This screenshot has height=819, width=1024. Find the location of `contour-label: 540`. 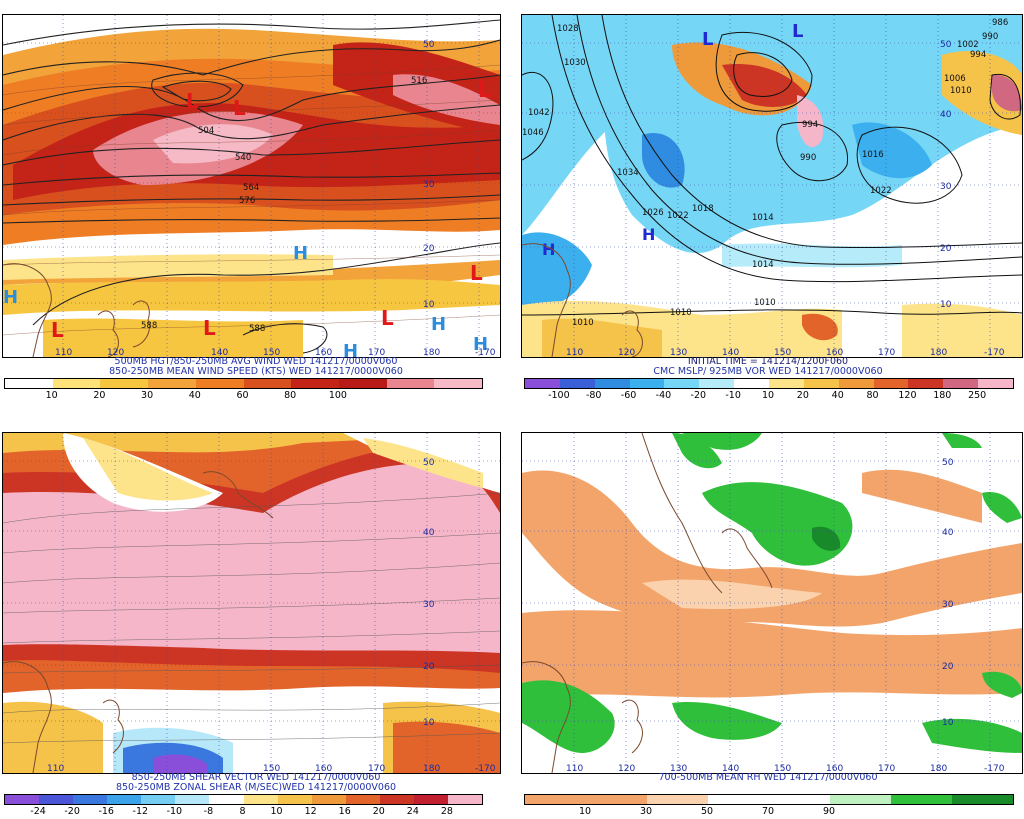

contour-label: 540 is located at coordinates (243, 158).